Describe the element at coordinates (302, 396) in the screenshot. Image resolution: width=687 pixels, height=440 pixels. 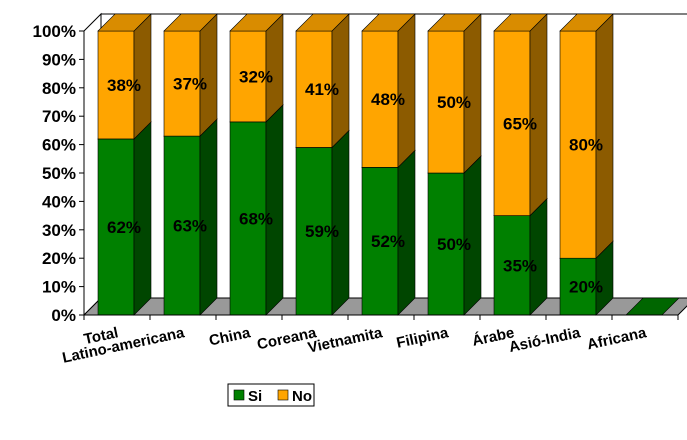
I see `legend-label: No` at that location.